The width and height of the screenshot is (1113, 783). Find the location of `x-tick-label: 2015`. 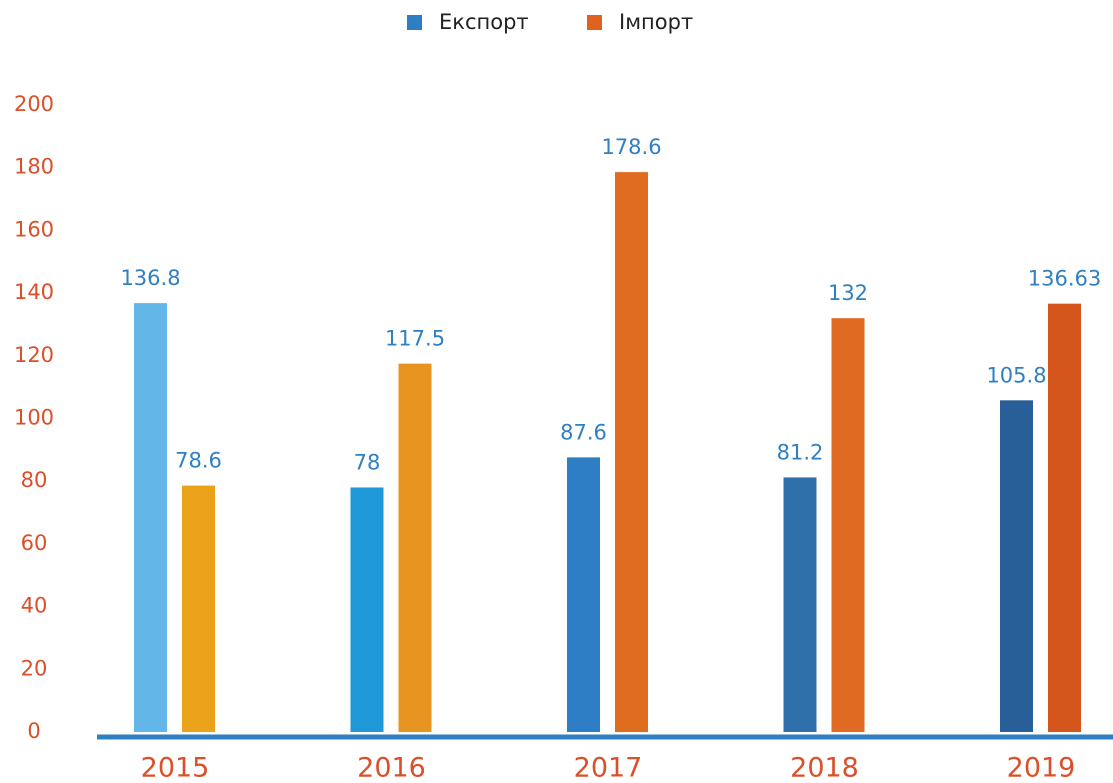

x-tick-label: 2015 is located at coordinates (175, 768).